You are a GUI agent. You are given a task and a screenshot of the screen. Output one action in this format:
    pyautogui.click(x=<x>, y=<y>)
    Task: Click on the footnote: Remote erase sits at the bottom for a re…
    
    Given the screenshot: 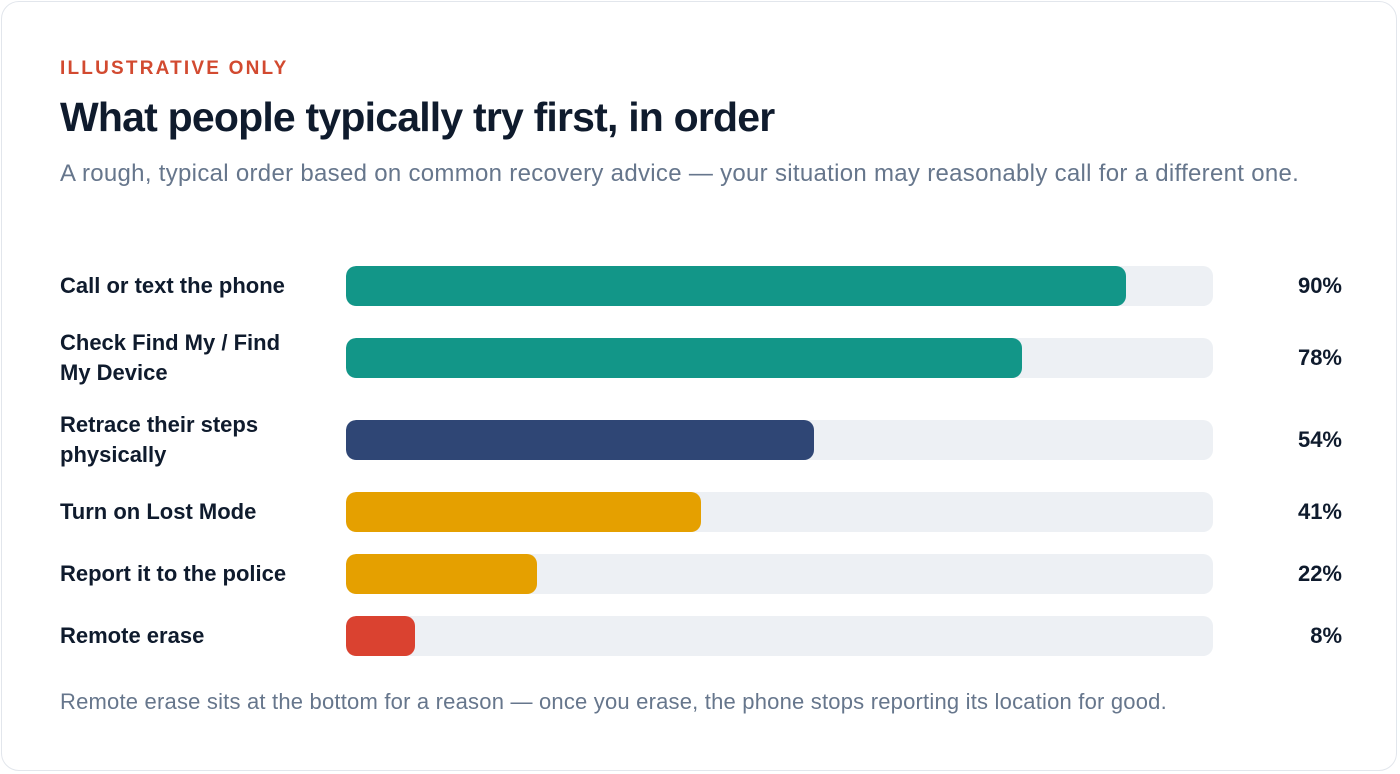 What is the action you would take?
    pyautogui.click(x=613, y=701)
    